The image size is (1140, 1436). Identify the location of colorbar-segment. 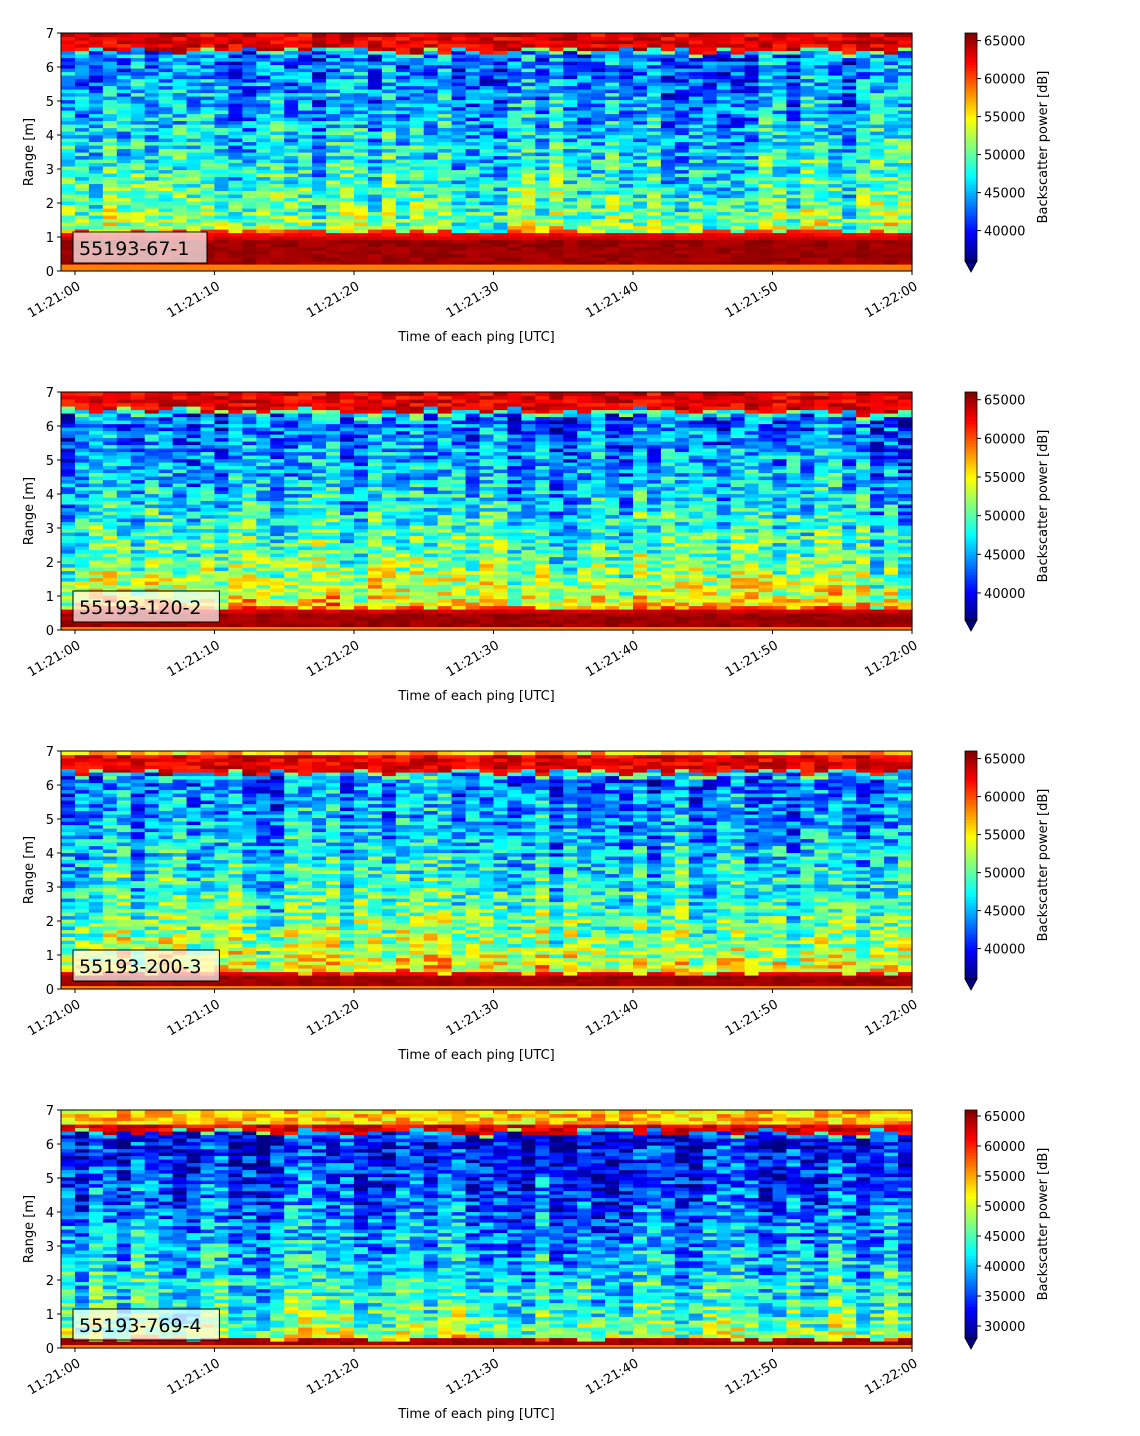
(971, 146).